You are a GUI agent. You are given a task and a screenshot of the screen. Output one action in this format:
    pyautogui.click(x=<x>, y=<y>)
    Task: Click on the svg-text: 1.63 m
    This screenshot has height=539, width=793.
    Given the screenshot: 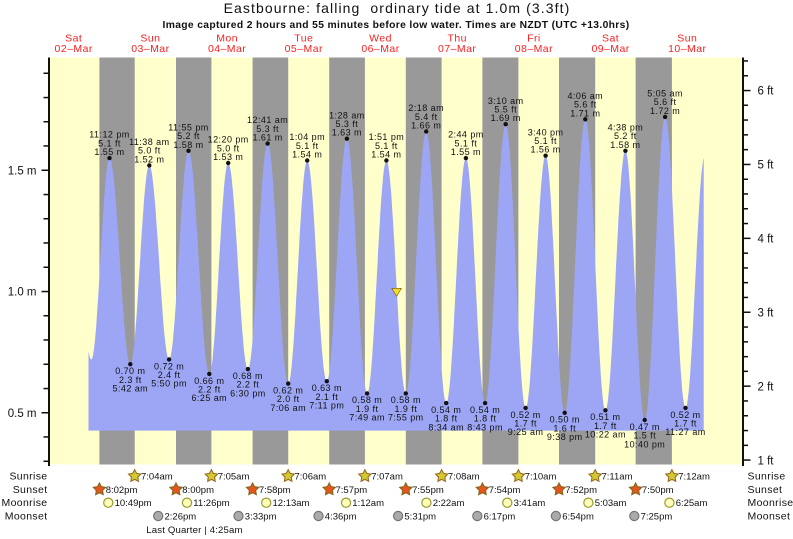 What is the action you would take?
    pyautogui.click(x=347, y=133)
    